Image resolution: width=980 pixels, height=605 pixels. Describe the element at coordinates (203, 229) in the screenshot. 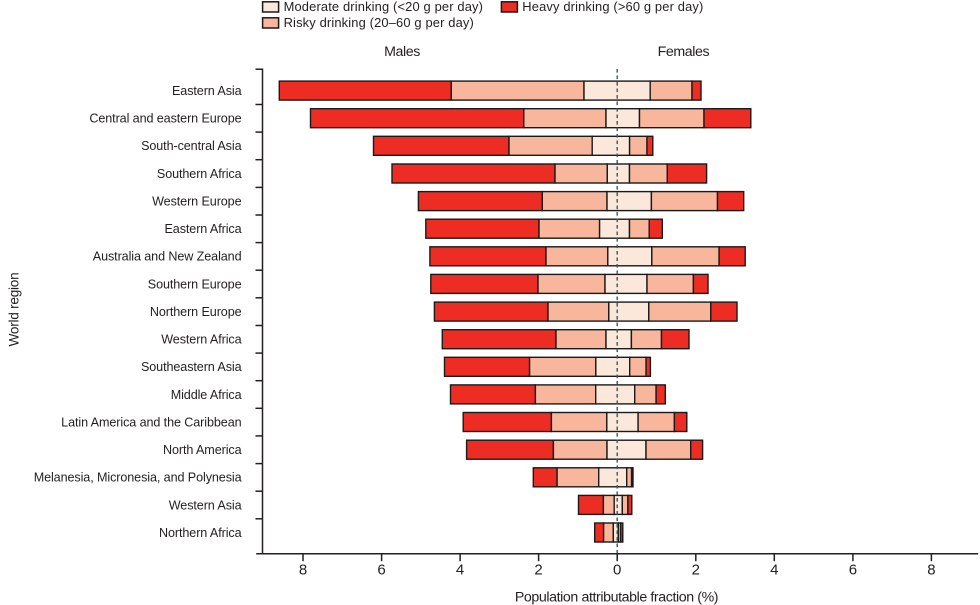

I see `svg-text: Eastern Africa` at that location.